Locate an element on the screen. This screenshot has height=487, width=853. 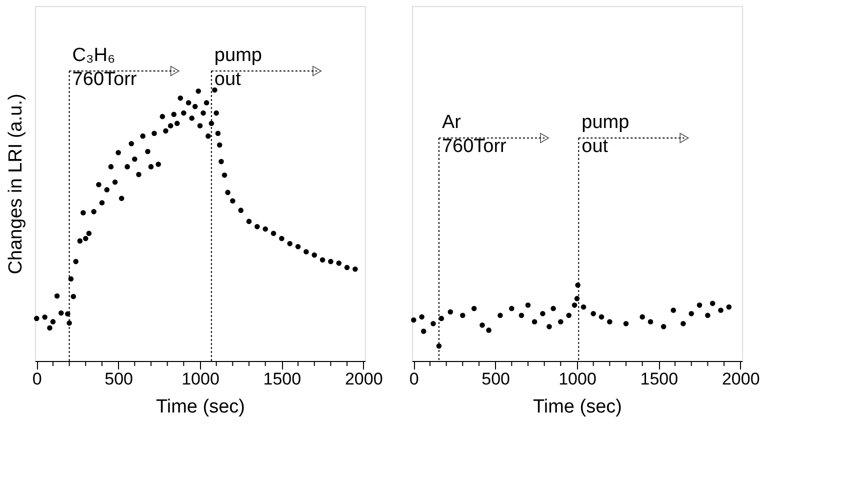
ref-line-label: C₃H₆ 760Torr is located at coordinates (105, 67).